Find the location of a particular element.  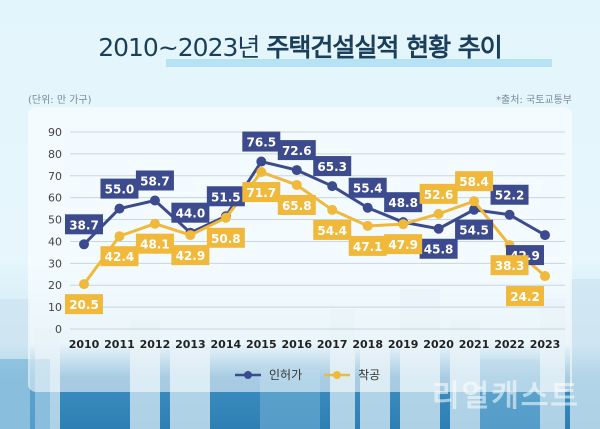

data-label-permits: 55.4 is located at coordinates (368, 189).